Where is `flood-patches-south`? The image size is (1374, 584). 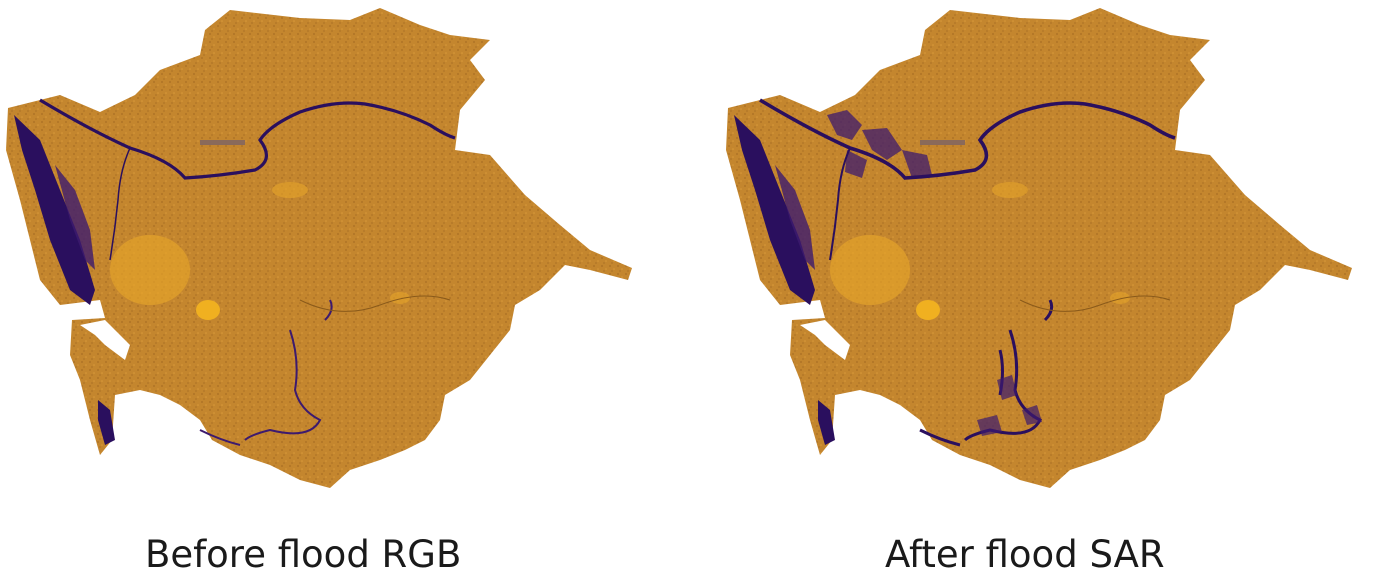
flood-patches-south is located at coordinates (1009, 405).